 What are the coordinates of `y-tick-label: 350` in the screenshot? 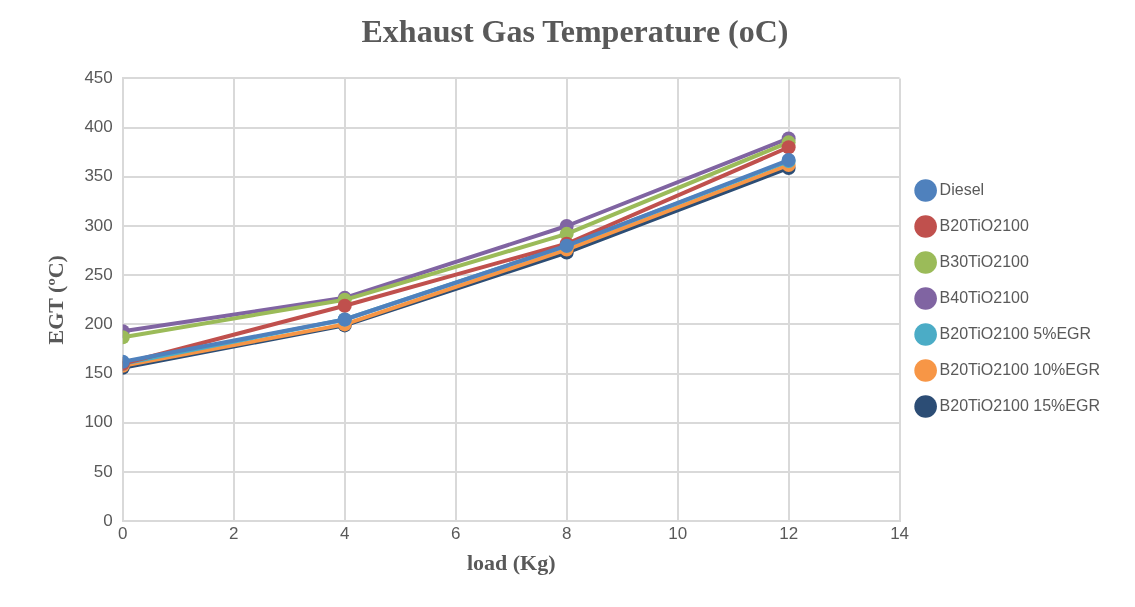 It's located at (98, 176).